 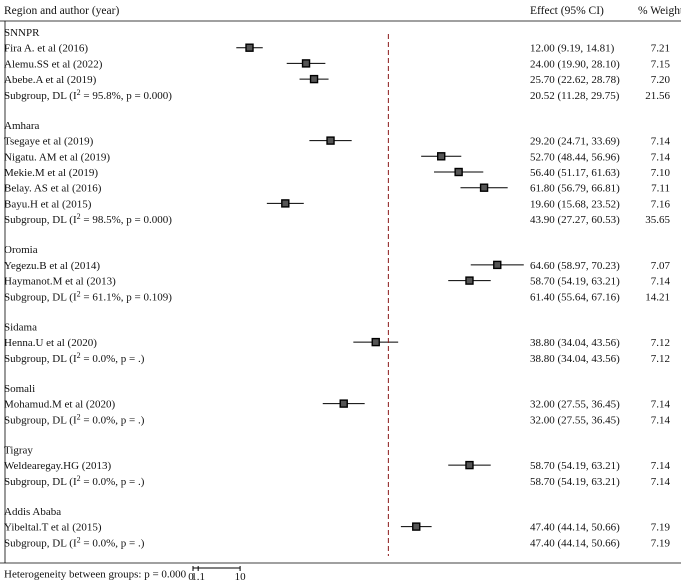 I want to click on x-tick-label: 1.1, so click(x=198, y=576).